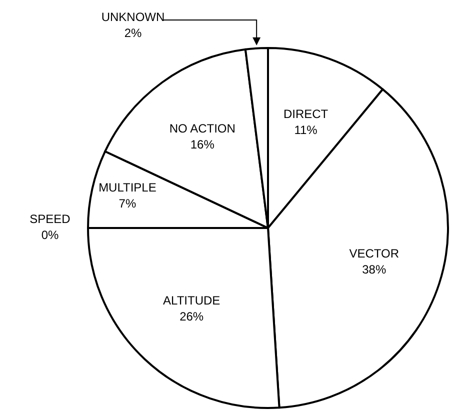  What do you see at coordinates (133, 17) in the screenshot?
I see `slice-label: UNKNOWN` at bounding box center [133, 17].